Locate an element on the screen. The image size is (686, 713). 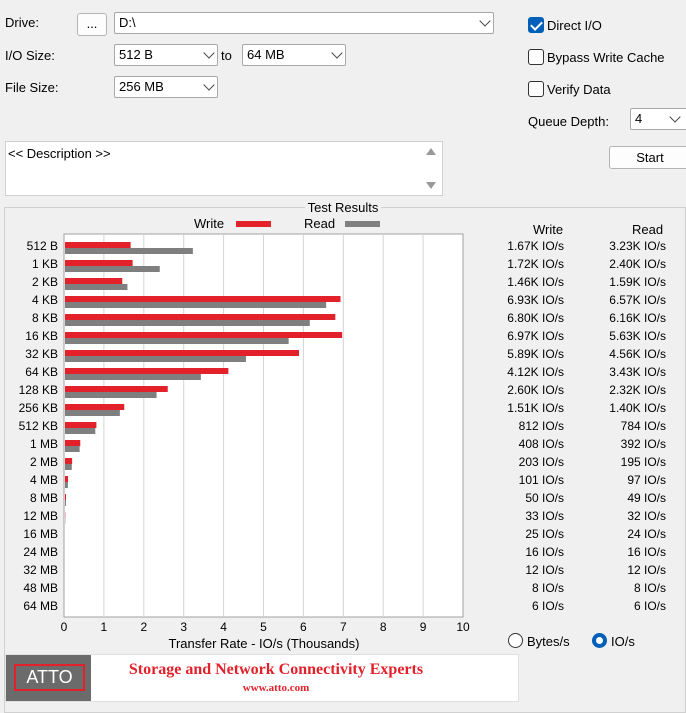
read-value: 6 IO/s is located at coordinates (649, 606).